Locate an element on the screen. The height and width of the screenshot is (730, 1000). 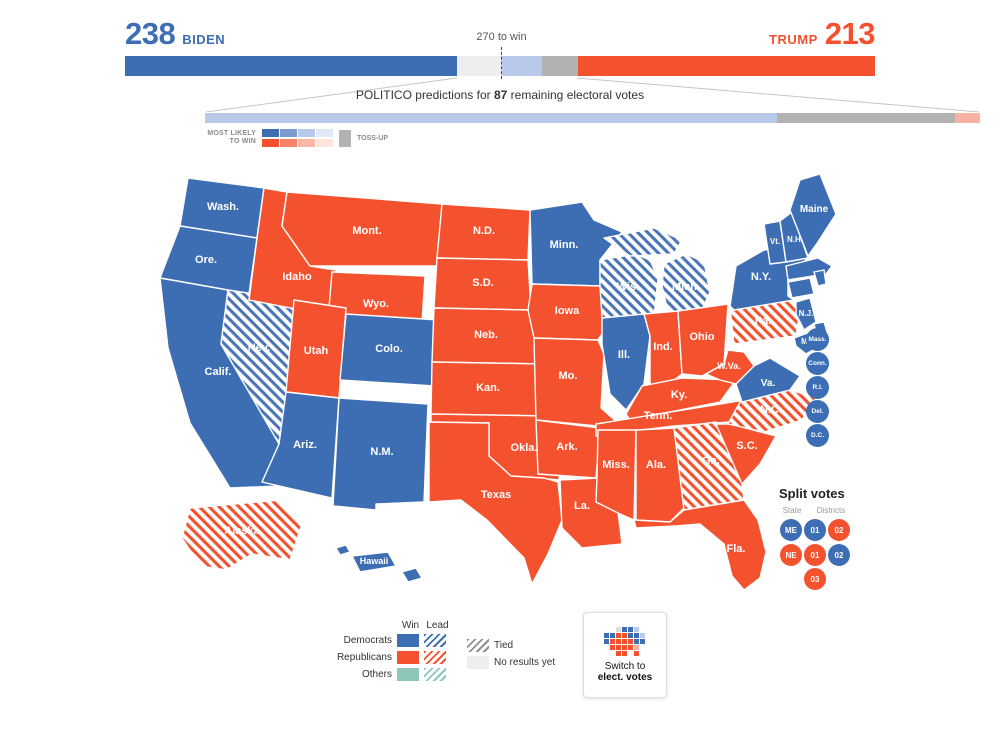
small-state-circle-del: Del. is located at coordinates (817, 411).